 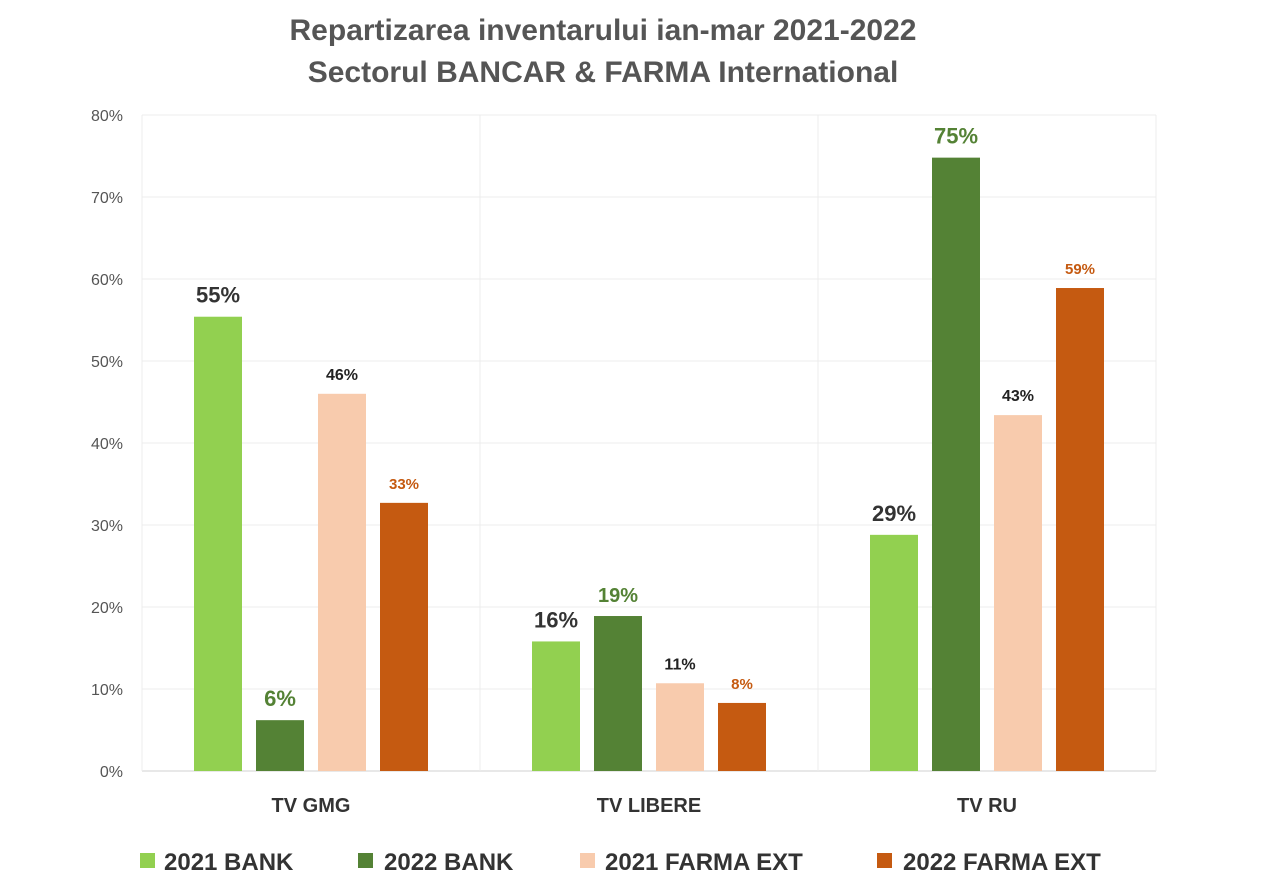 What do you see at coordinates (280, 745) in the screenshot?
I see `bar-tv-gmg-2022-bank` at bounding box center [280, 745].